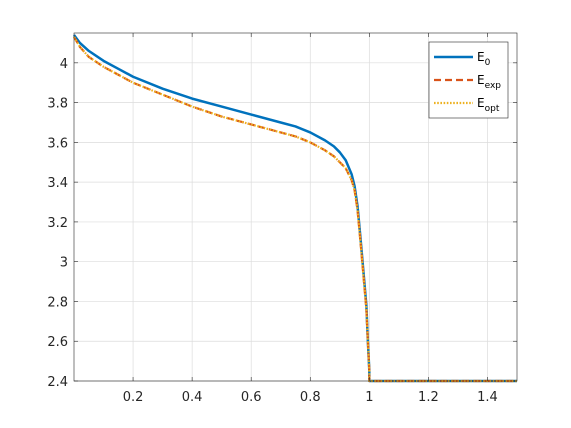 The width and height of the screenshot is (571, 428). Describe the element at coordinates (487, 397) in the screenshot. I see `x-tick-label: 1.4` at that location.